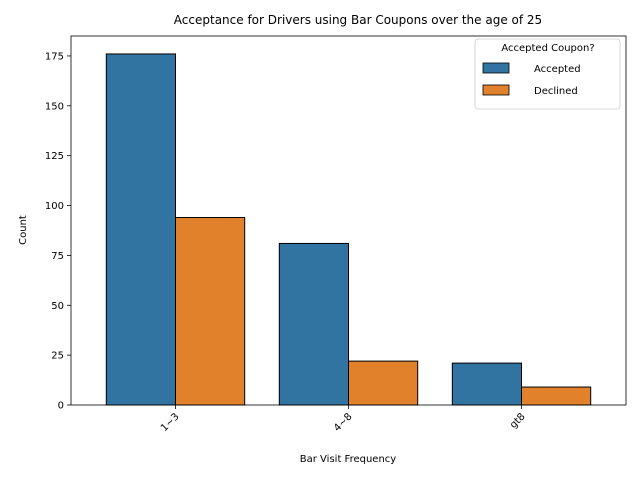  What do you see at coordinates (57, 356) in the screenshot?
I see `y-tick-label-1: 25` at bounding box center [57, 356].